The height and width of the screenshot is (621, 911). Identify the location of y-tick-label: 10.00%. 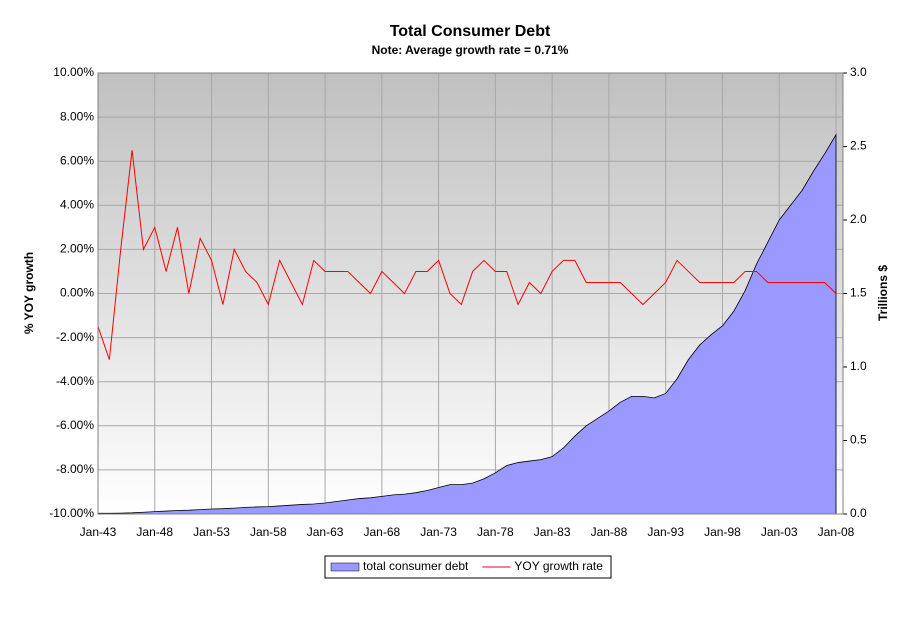
(73, 72).